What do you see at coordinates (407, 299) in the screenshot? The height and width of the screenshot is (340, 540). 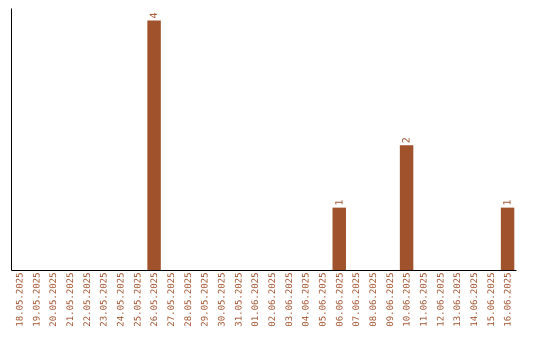 I see `x-tick-label: 10.06.2025` at bounding box center [407, 299].